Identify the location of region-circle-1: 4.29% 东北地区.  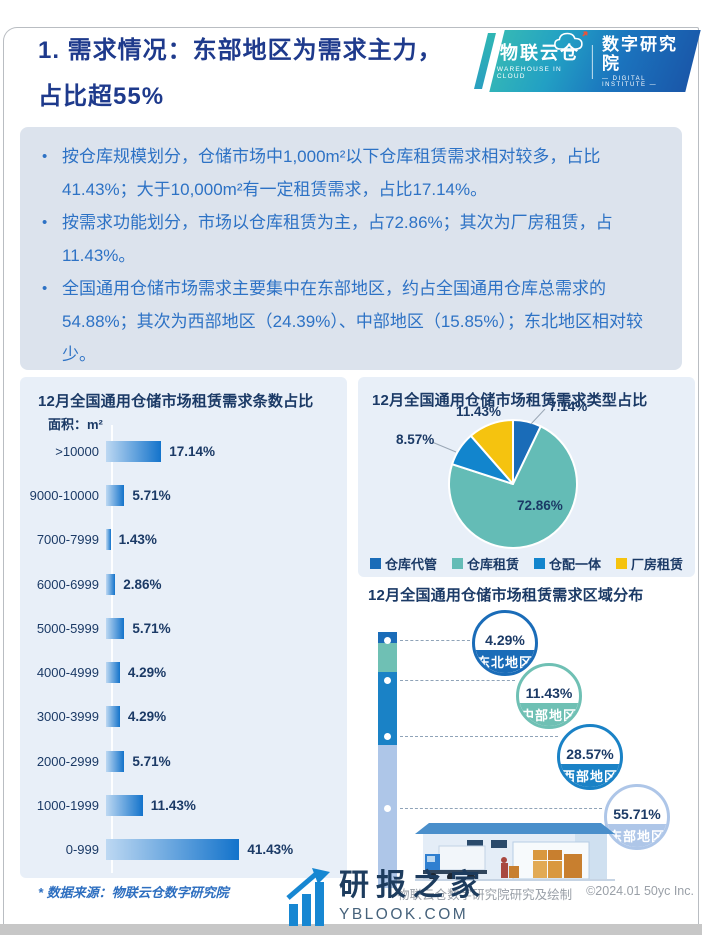
(505, 643).